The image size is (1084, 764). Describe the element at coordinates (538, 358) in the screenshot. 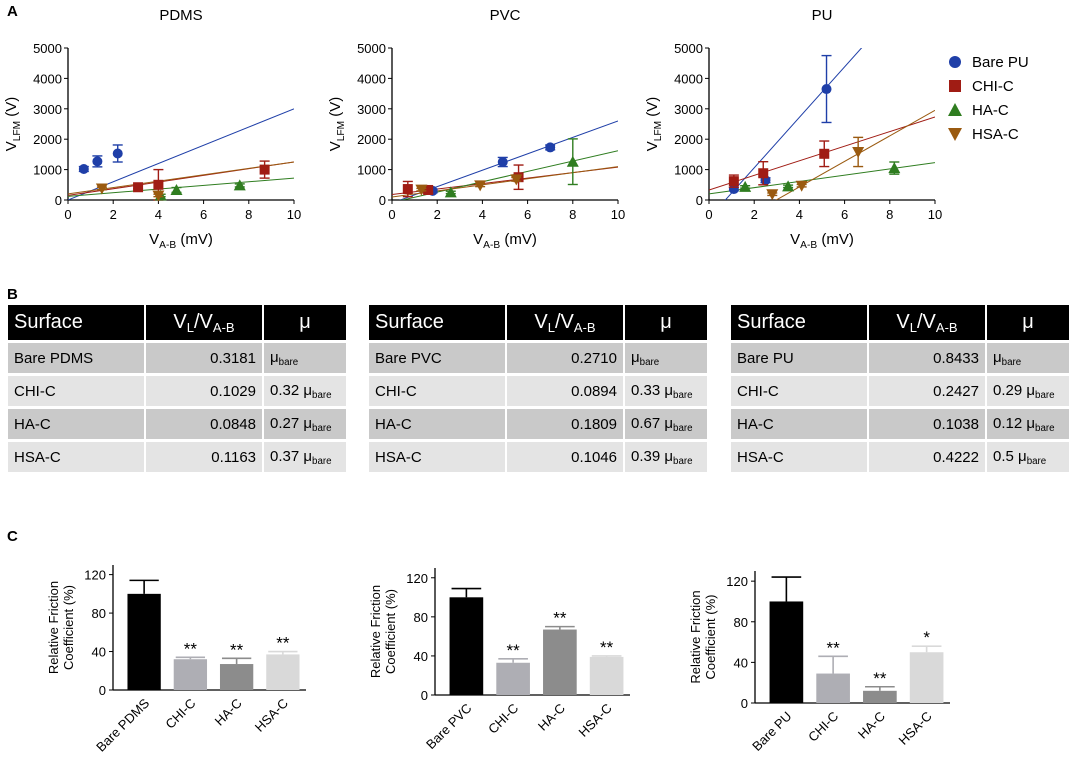

I see `table-row: Bare PVC 0.2710 μbare` at that location.